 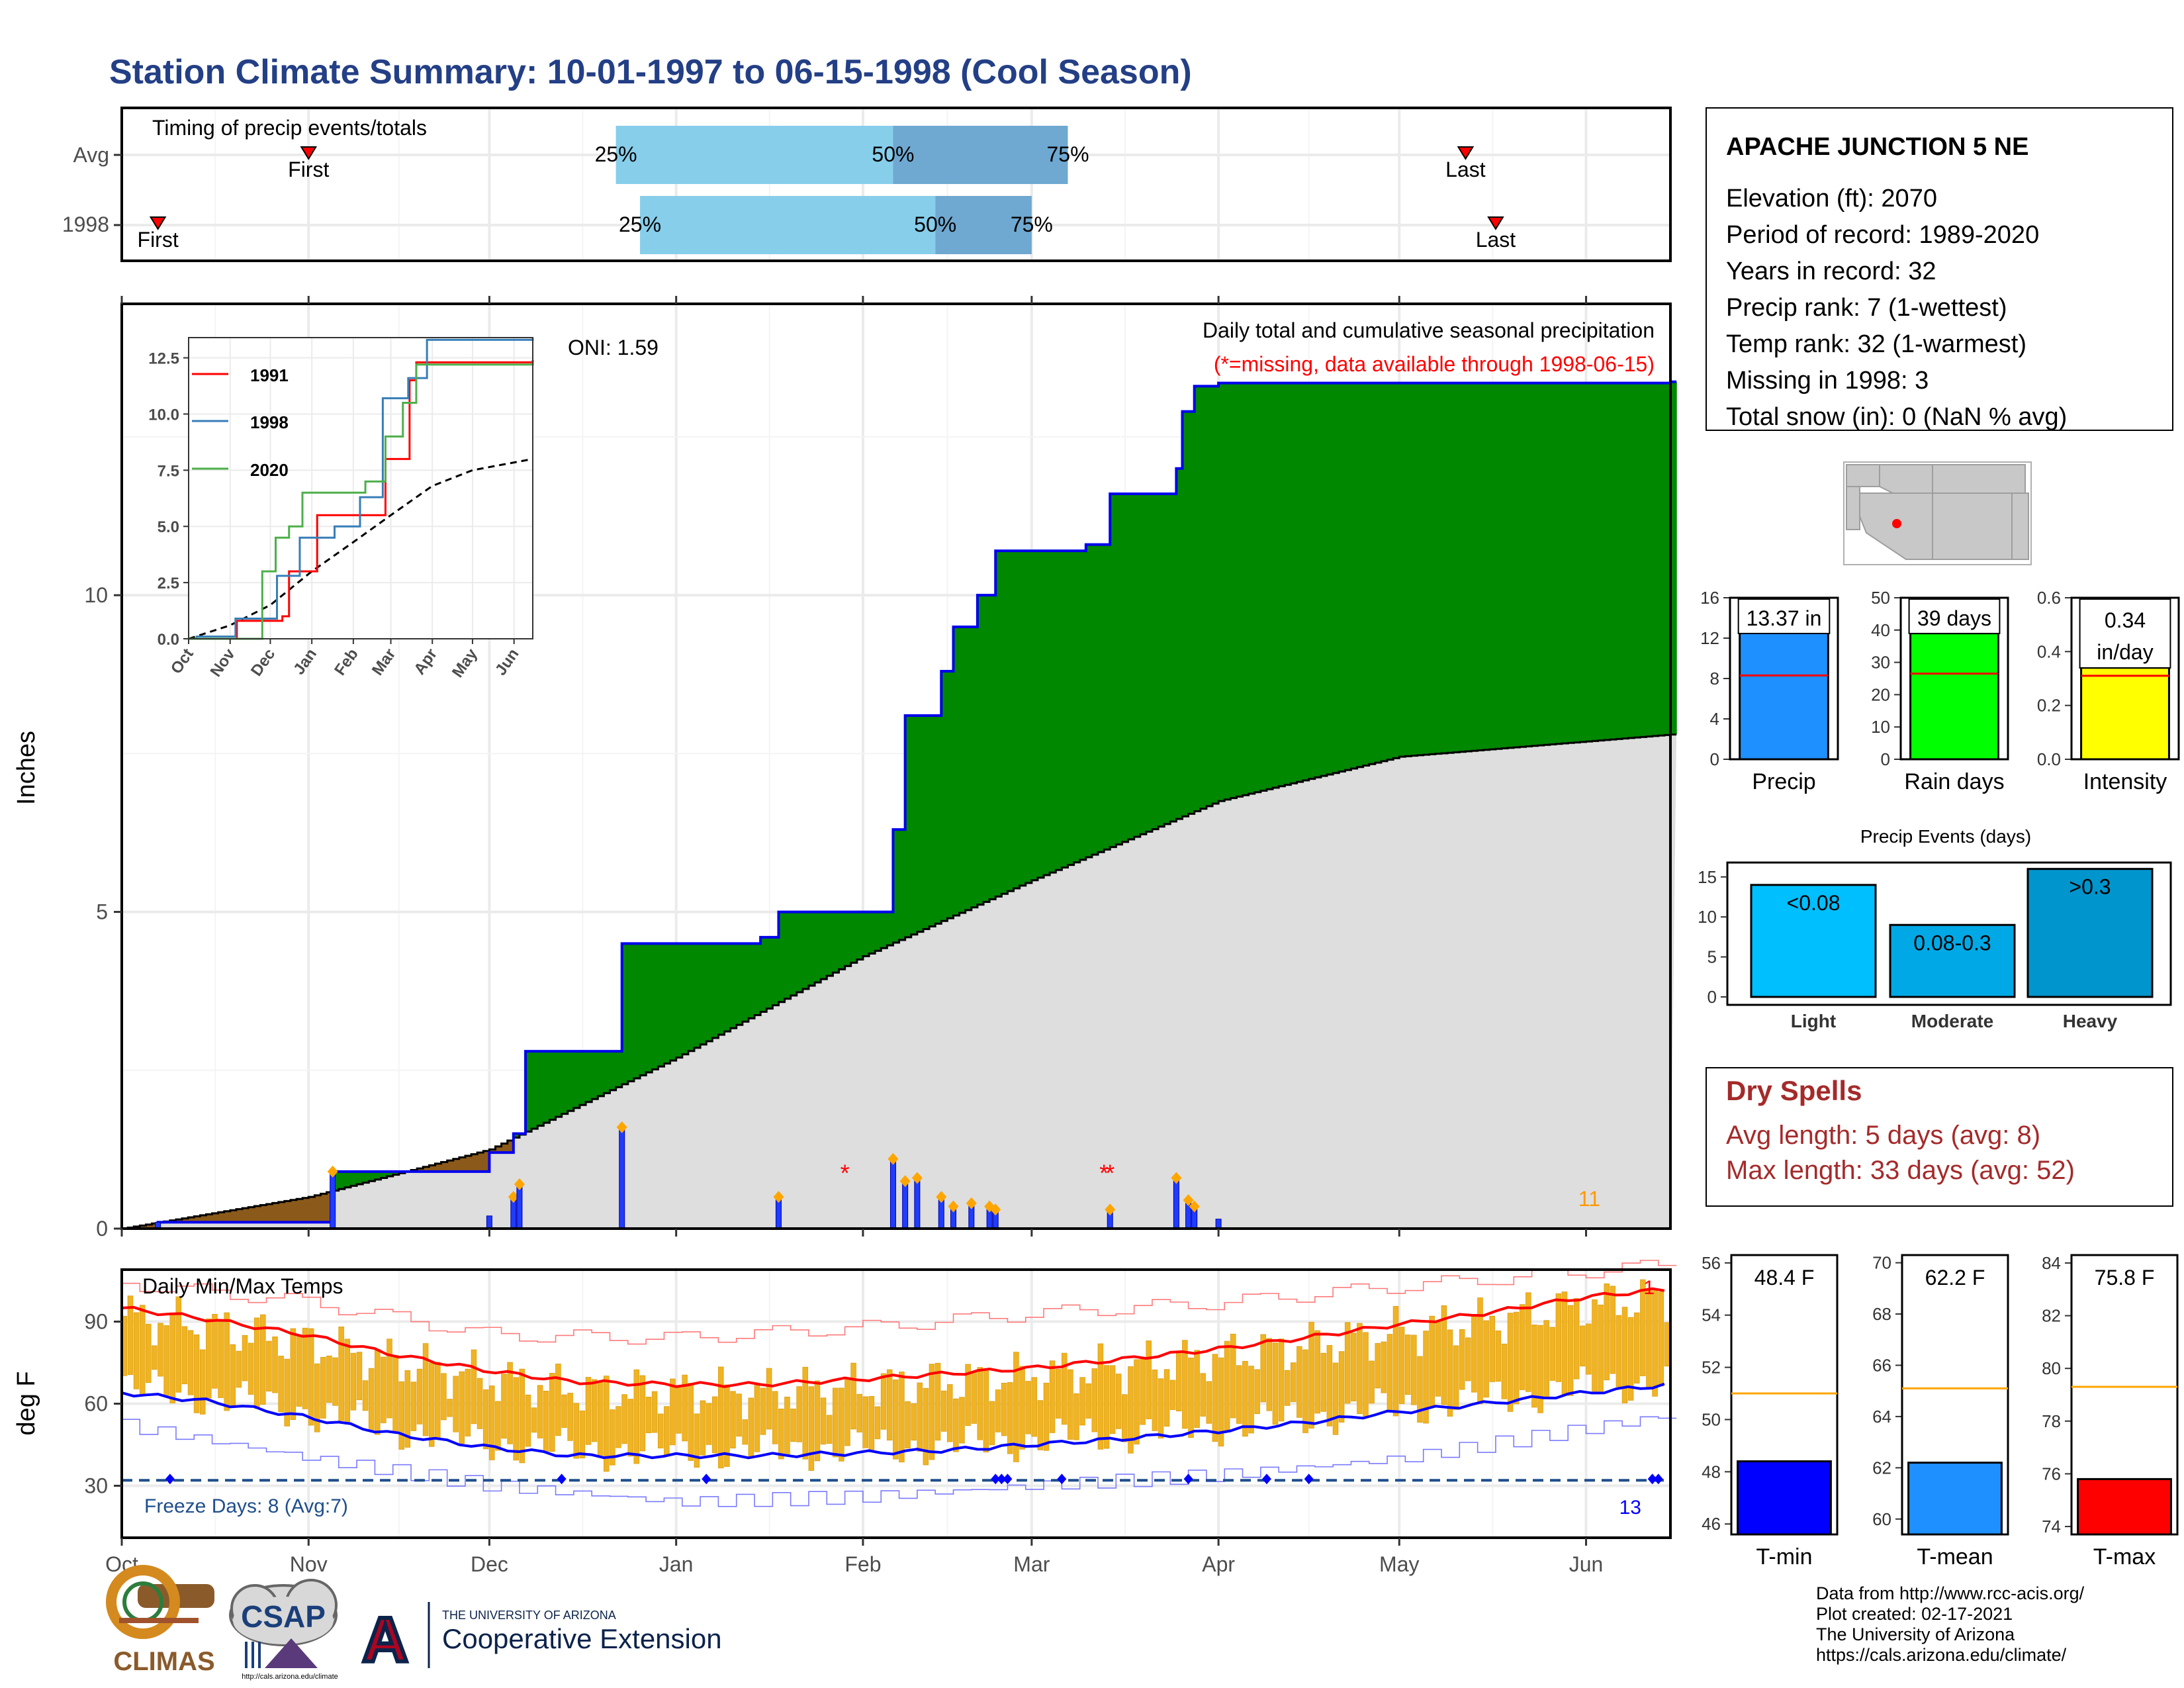 What do you see at coordinates (862, 1564) in the screenshot?
I see `x-axis-month-label: Feb` at bounding box center [862, 1564].